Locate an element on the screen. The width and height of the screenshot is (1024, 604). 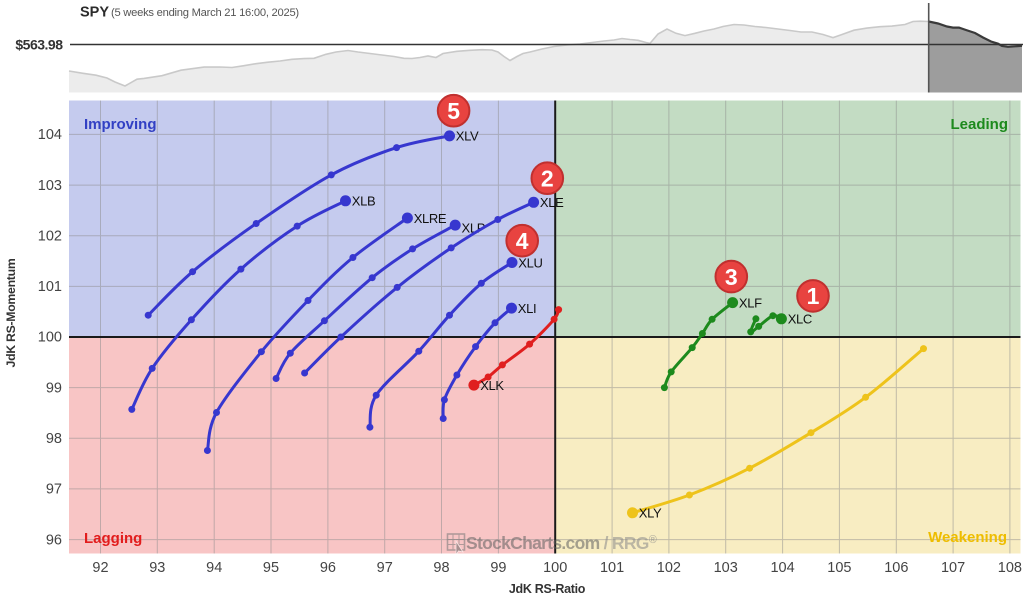
svg-text: StockCharts.com / RRG® is located at coordinates (561, 543).